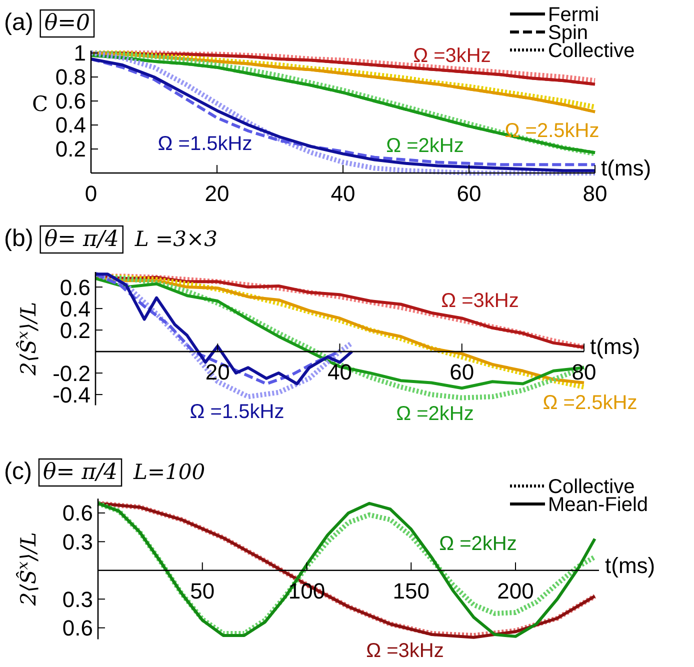 Image resolution: width=694 pixels, height=667 pixels. Describe the element at coordinates (70, 125) in the screenshot. I see `y-tick-label: 0.4` at that location.